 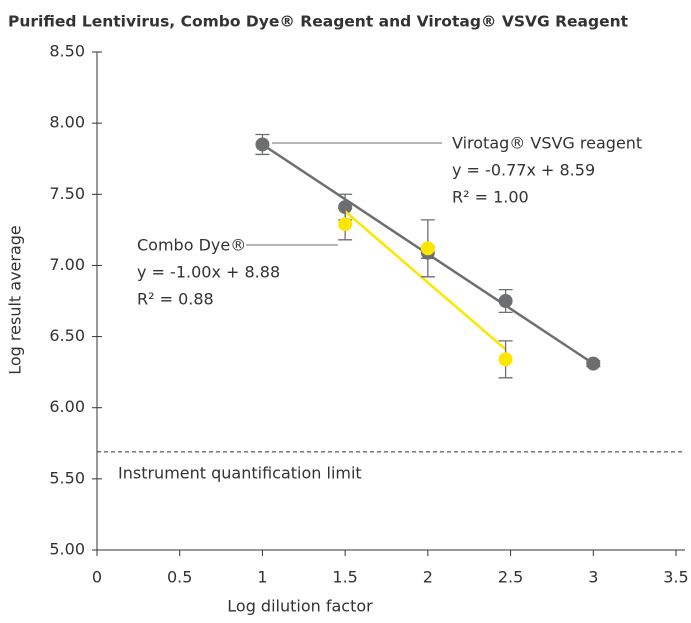 What do you see at coordinates (15, 300) in the screenshot?
I see `y-axis-label: Log result average` at bounding box center [15, 300].